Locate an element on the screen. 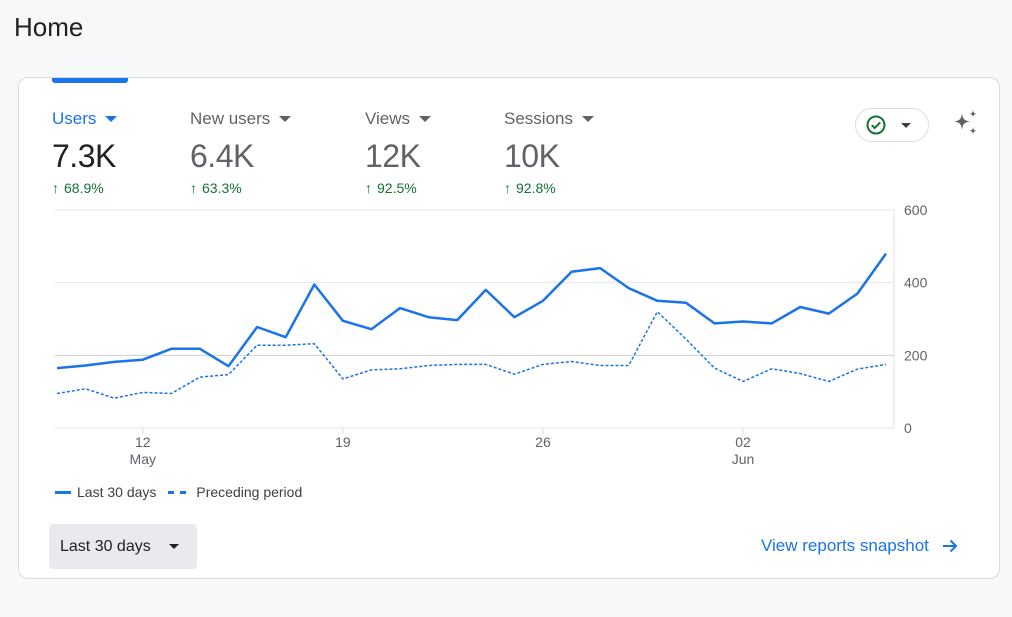 Image resolution: width=1012 pixels, height=617 pixels. metric-change: ↑ 68.9% is located at coordinates (78, 188).